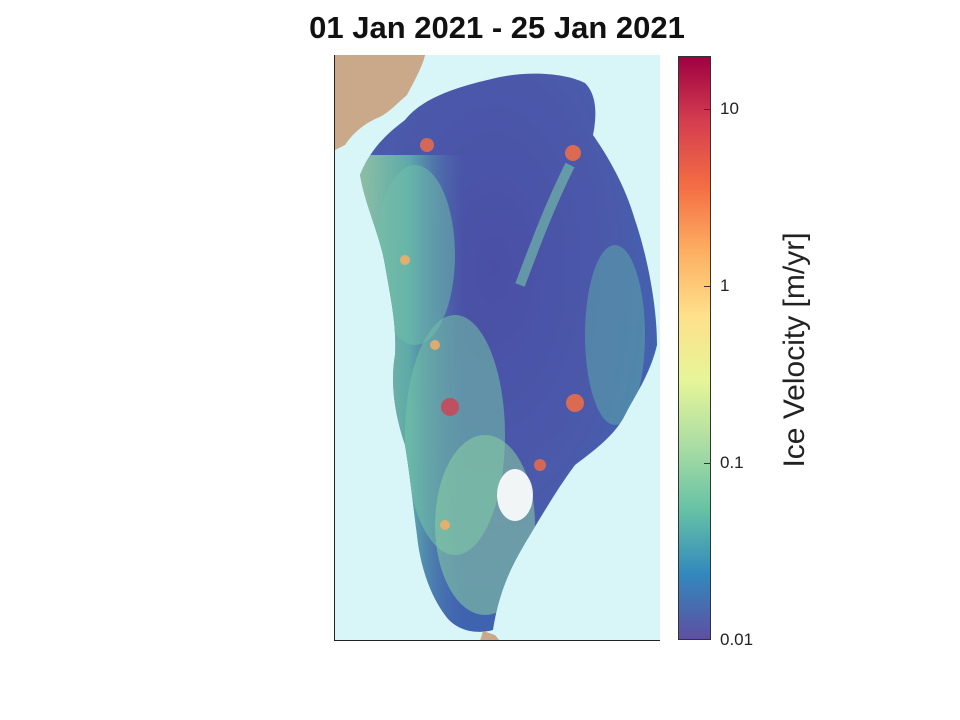 The width and height of the screenshot is (960, 720). I want to click on coastal-land-patch, so click(515, 495).